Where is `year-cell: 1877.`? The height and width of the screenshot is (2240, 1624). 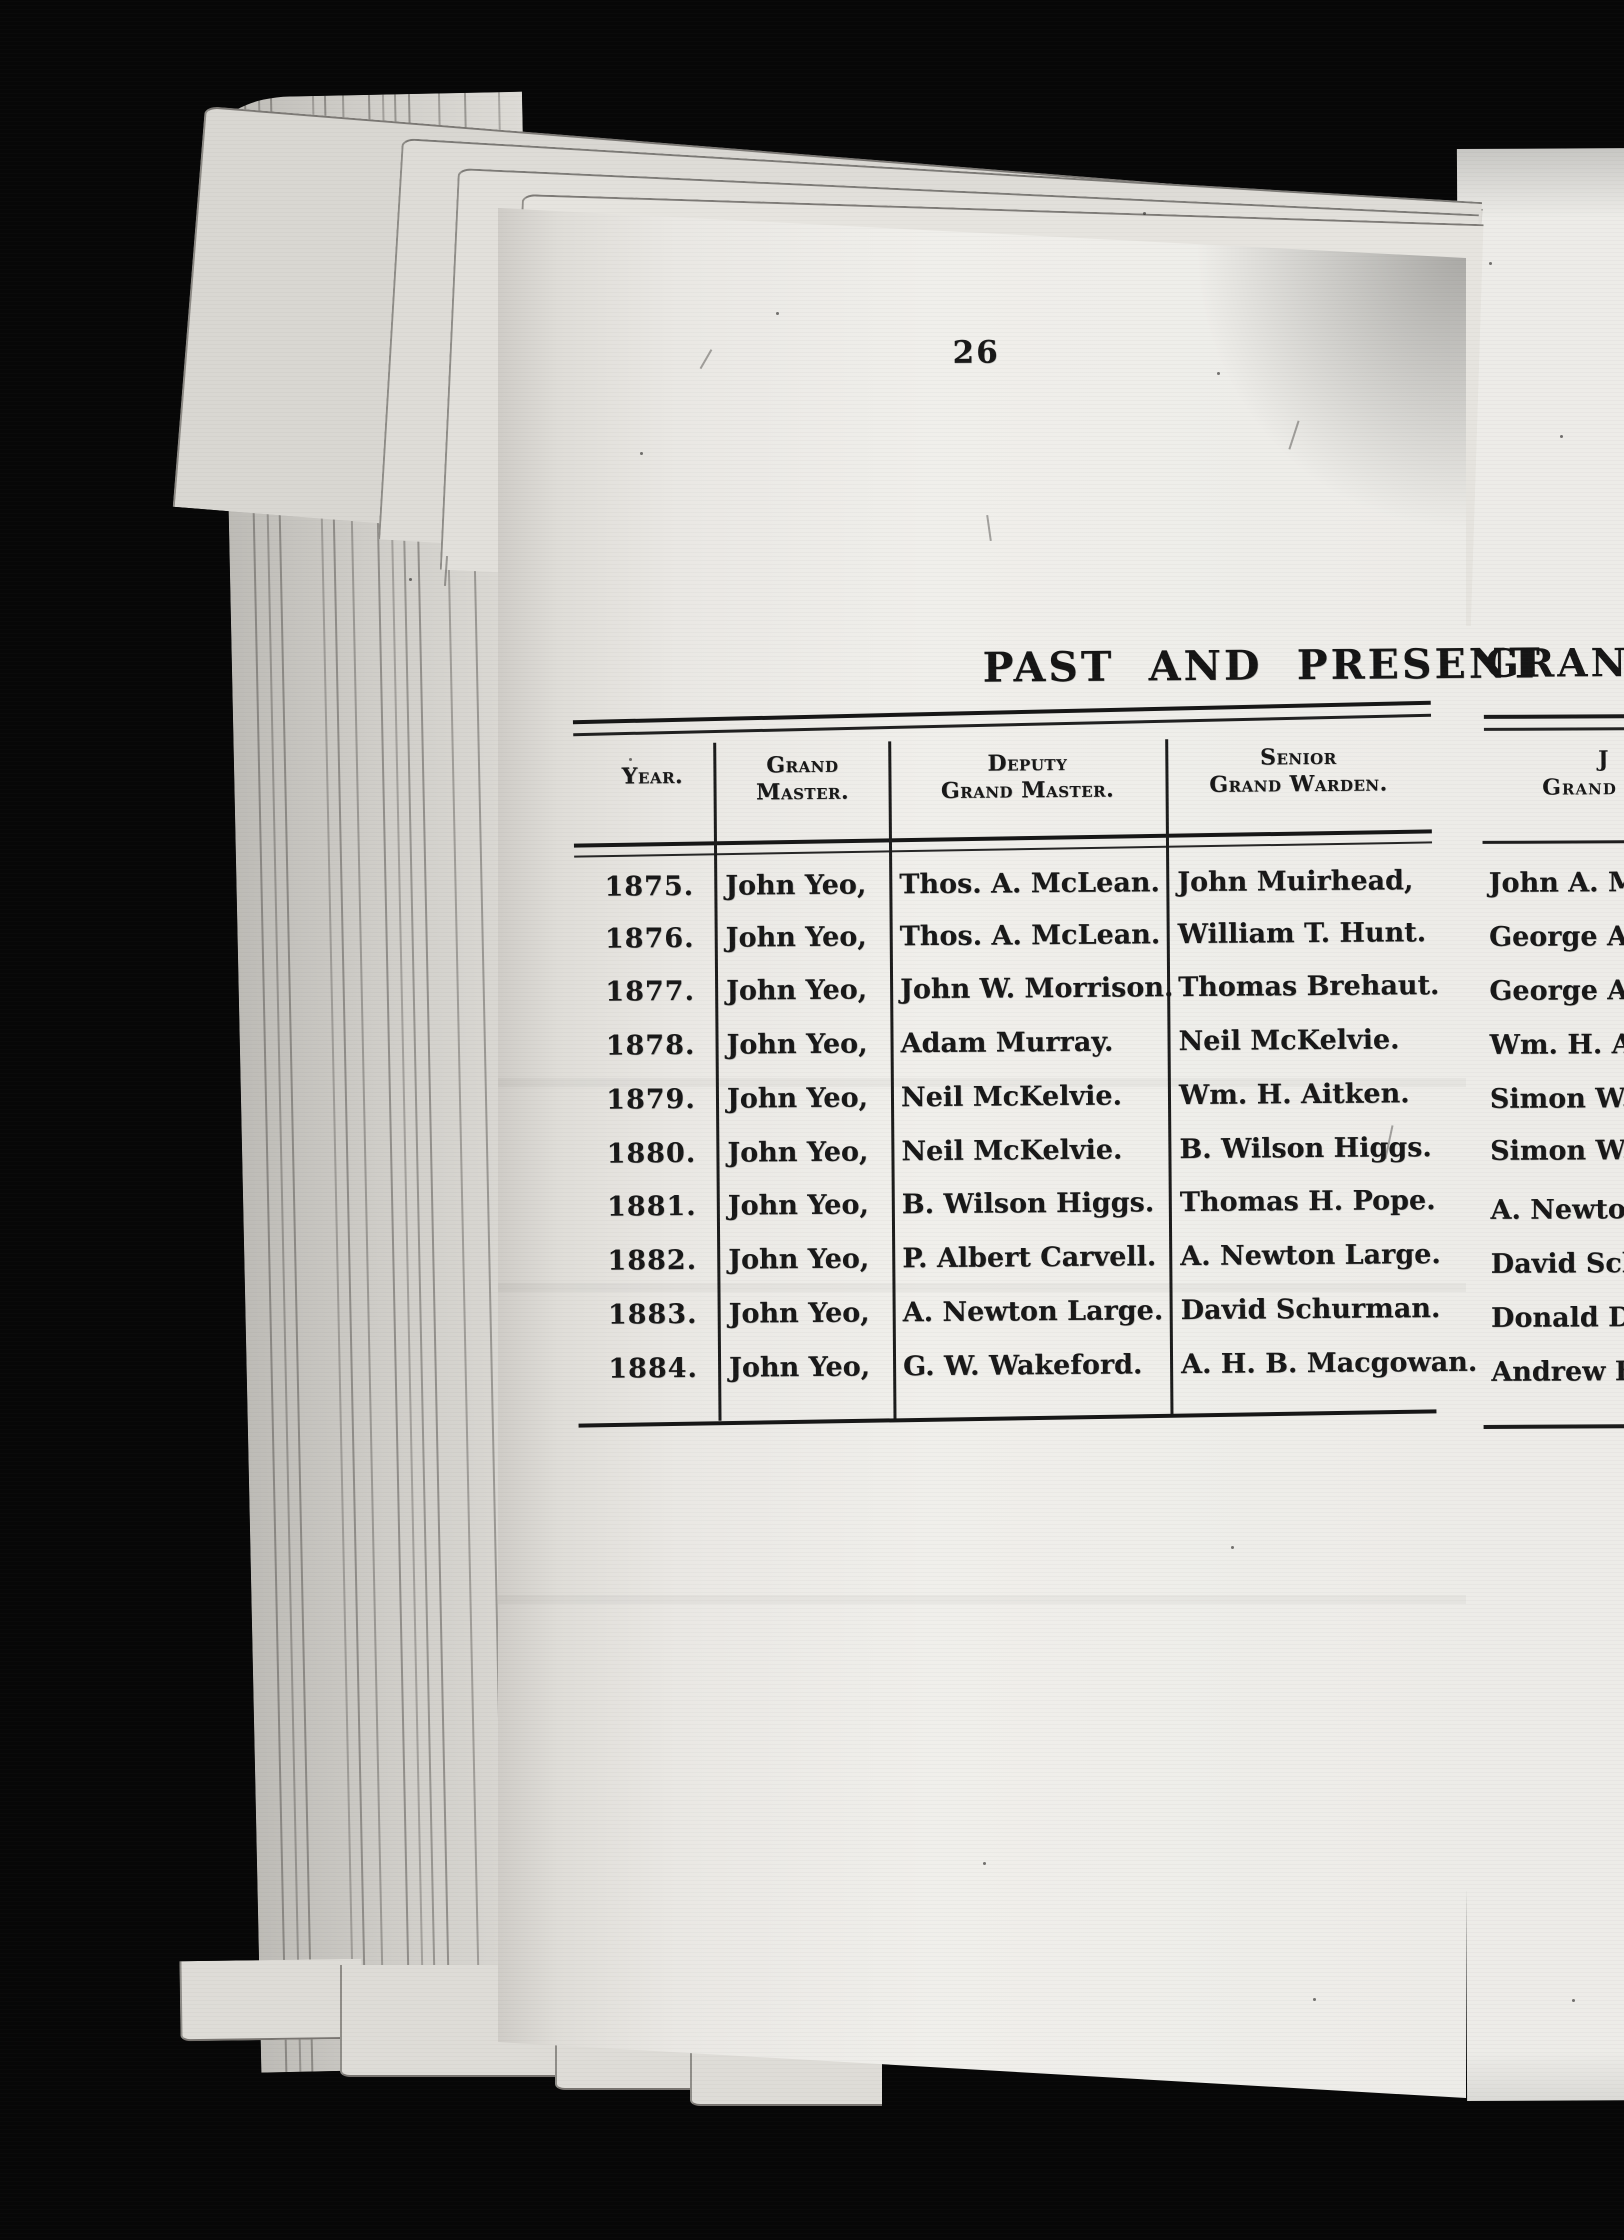 year-cell: 1877. is located at coordinates (650, 991).